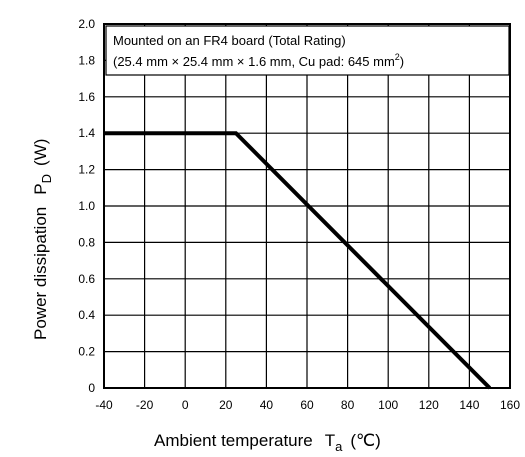 Image resolution: width=525 pixels, height=457 pixels. Describe the element at coordinates (86, 315) in the screenshot. I see `y-tick-label: 0.4` at that location.